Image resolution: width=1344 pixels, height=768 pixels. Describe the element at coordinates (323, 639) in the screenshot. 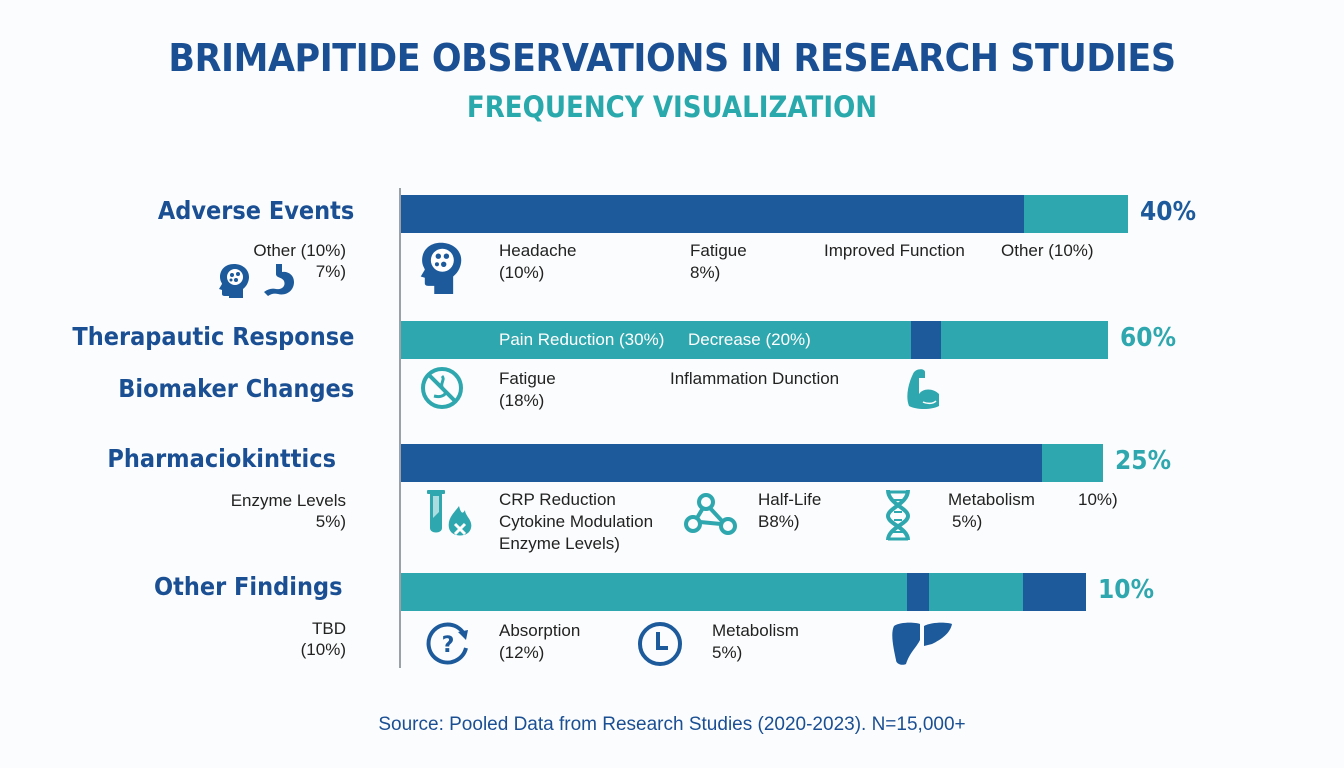

I see `side-note-other-findings: TBD (10%)` at that location.